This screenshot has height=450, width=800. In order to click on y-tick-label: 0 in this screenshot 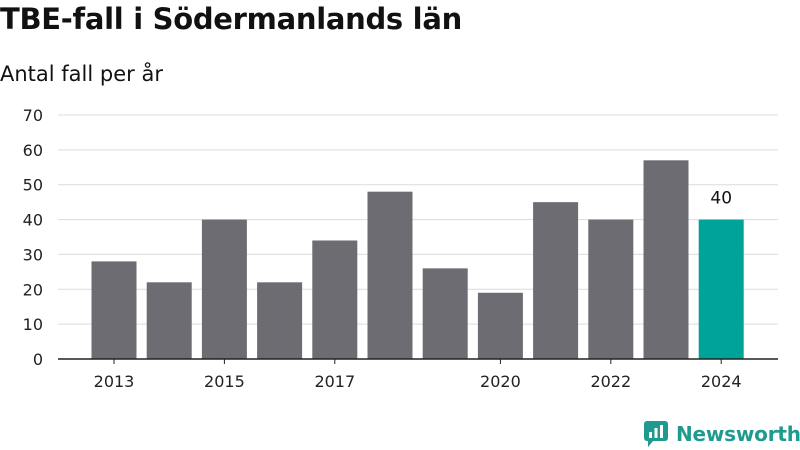, I will do `click(38, 359)`.